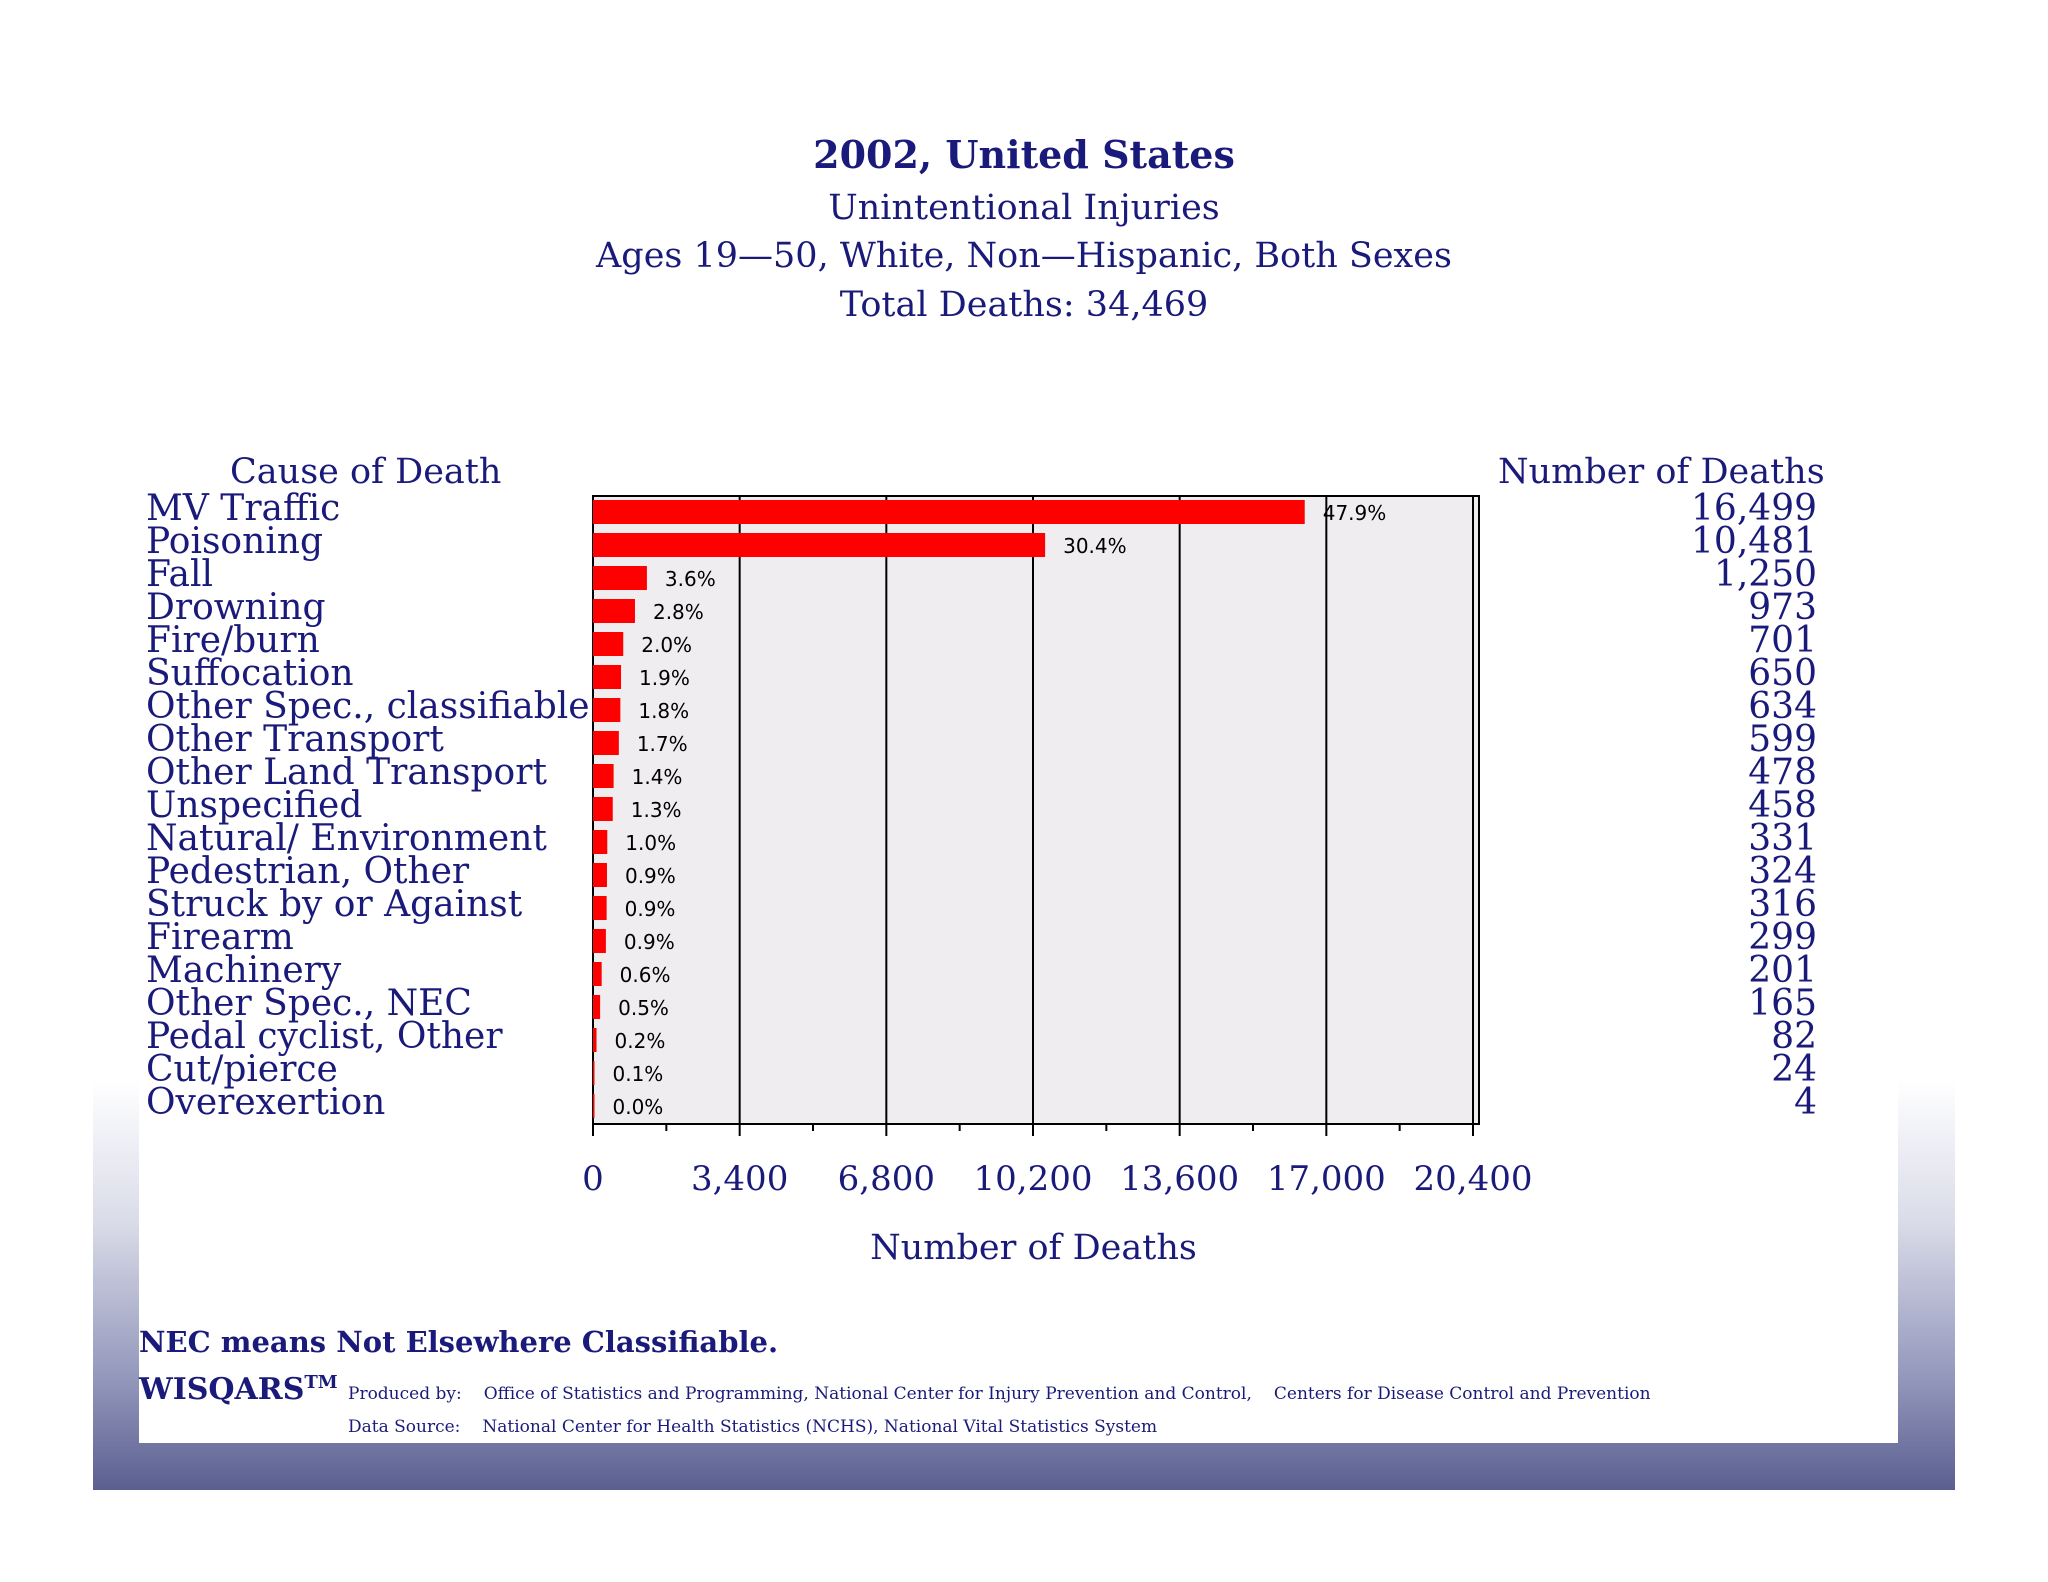 The height and width of the screenshot is (1582, 2048). What do you see at coordinates (1782, 772) in the screenshot?
I see `death-count-label: 478` at bounding box center [1782, 772].